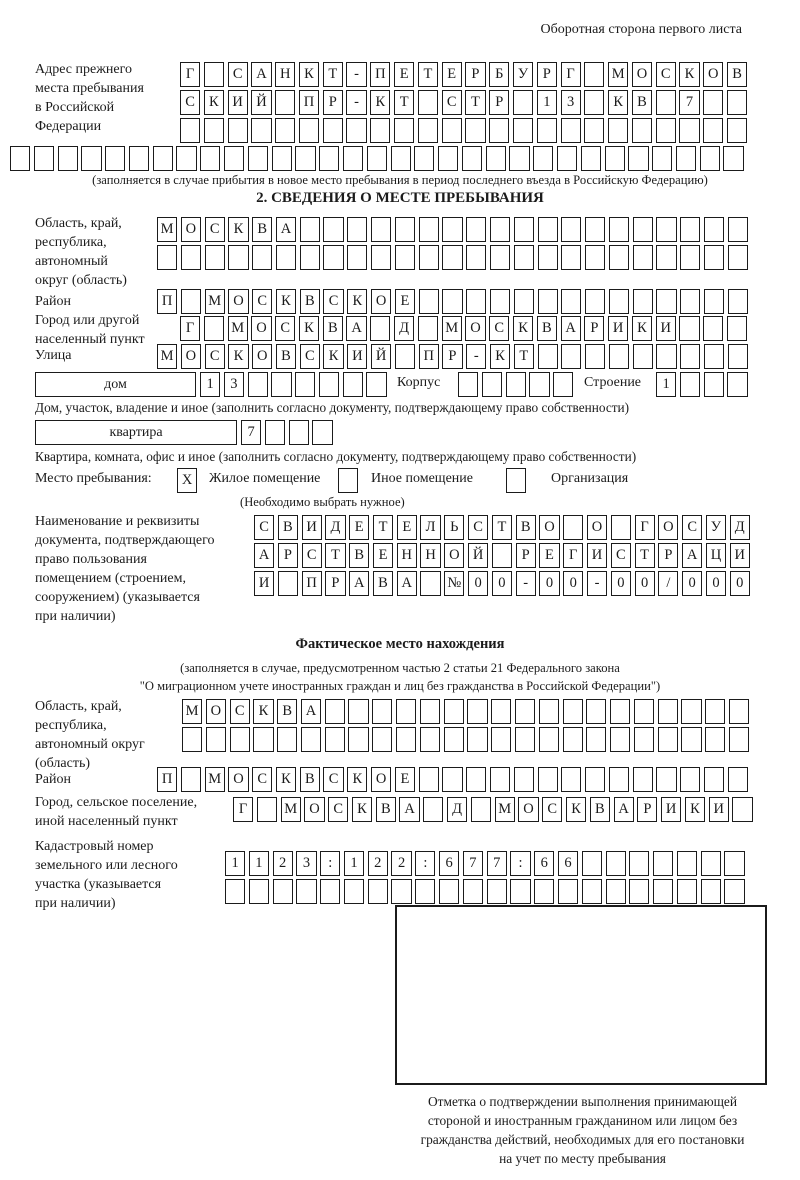 The height and width of the screenshot is (1180, 800). Describe the element at coordinates (53, 355) in the screenshot. I see `ulitsa-label: Улица` at that location.